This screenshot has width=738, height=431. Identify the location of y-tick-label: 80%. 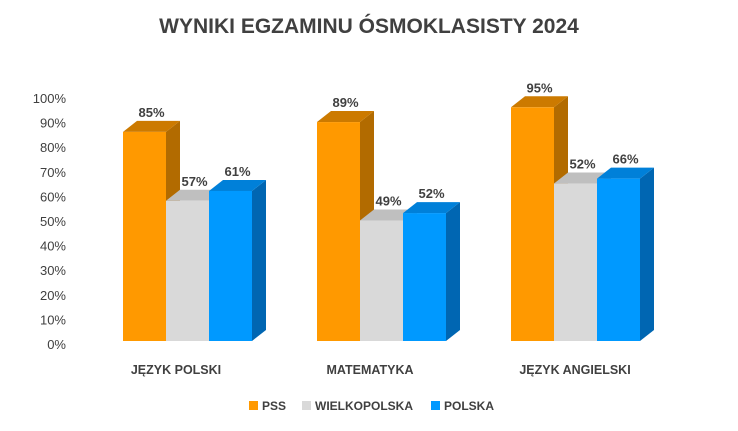
(53, 147).